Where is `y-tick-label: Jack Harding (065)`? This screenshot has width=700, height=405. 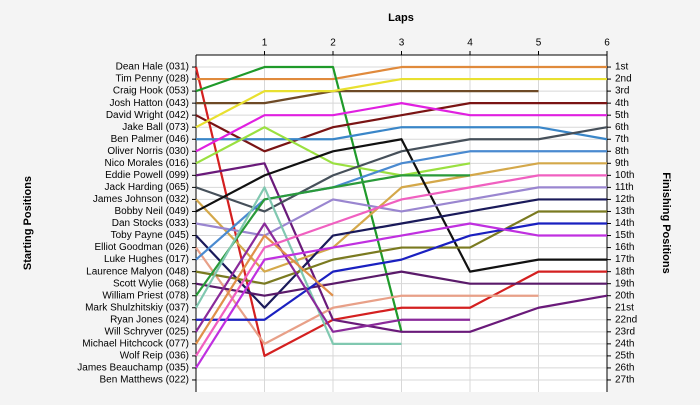
y-tick-label: Jack Harding (065) is located at coordinates (147, 187).